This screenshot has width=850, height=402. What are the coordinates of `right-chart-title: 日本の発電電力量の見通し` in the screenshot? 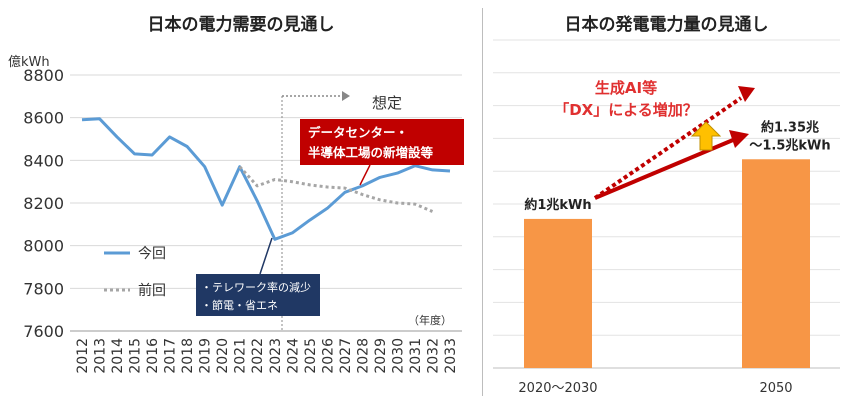 It's located at (666, 25).